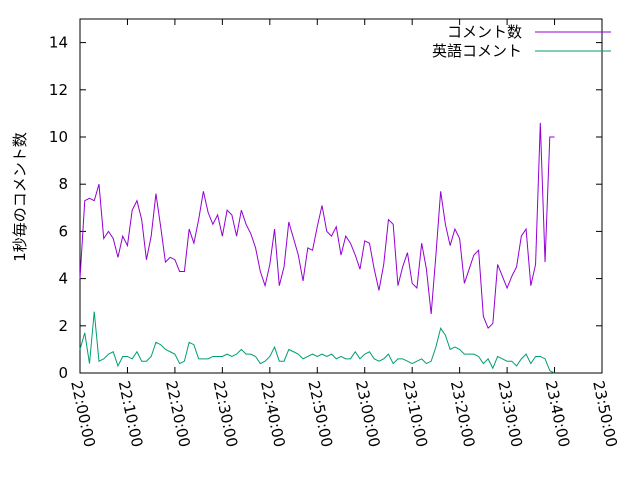  Describe the element at coordinates (477, 51) in the screenshot. I see `legend-label-2: 英語コメント` at that location.